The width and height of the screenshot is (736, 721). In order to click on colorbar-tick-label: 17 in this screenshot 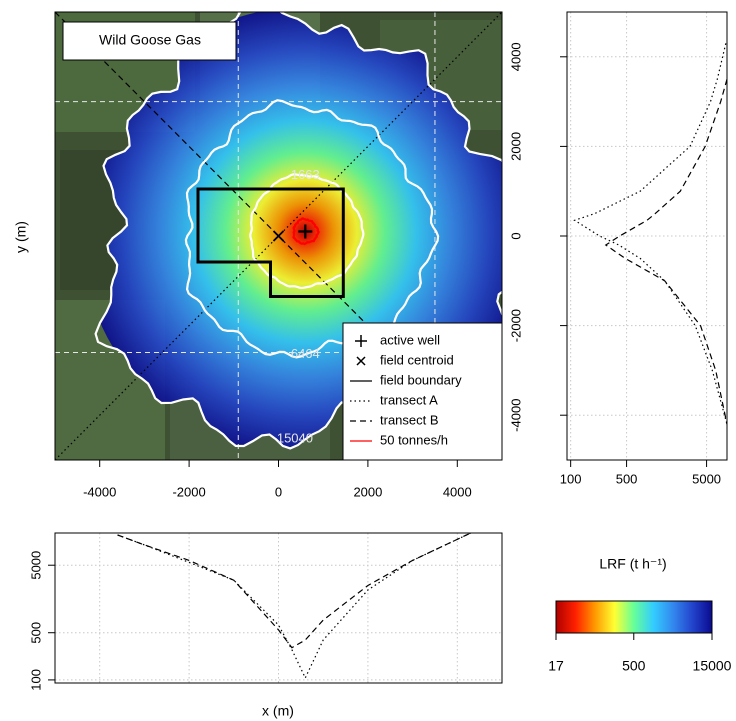, I will do `click(556, 666)`.